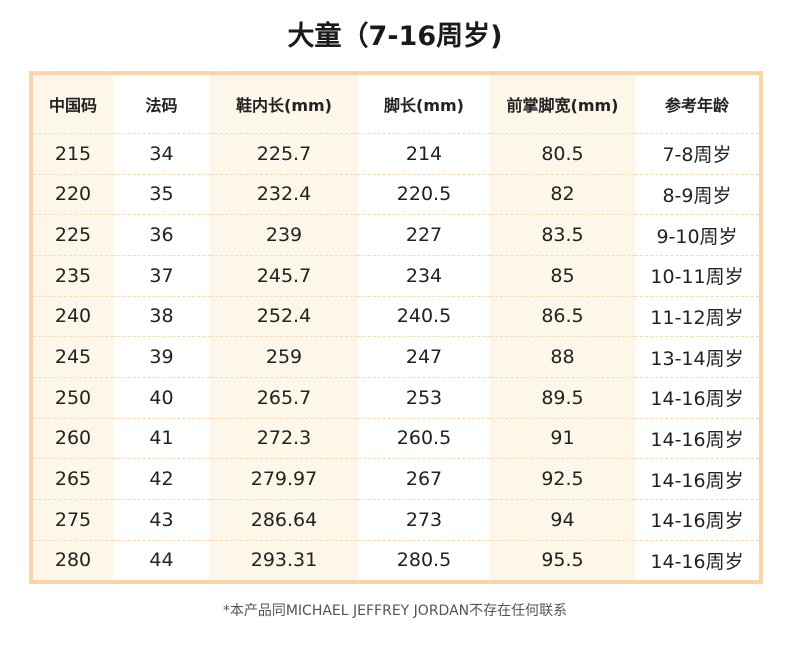  Describe the element at coordinates (424, 105) in the screenshot. I see `column-header: 脚长(mm)` at that location.